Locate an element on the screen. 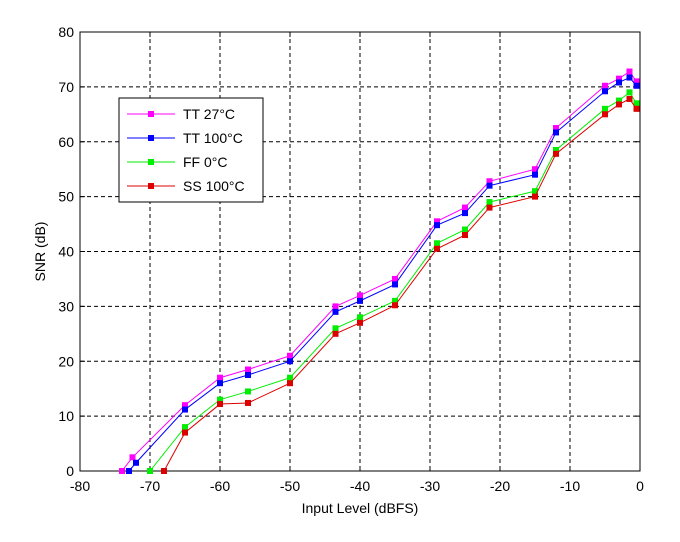 The image size is (680, 542). y-tick-label: 0 is located at coordinates (70, 471).